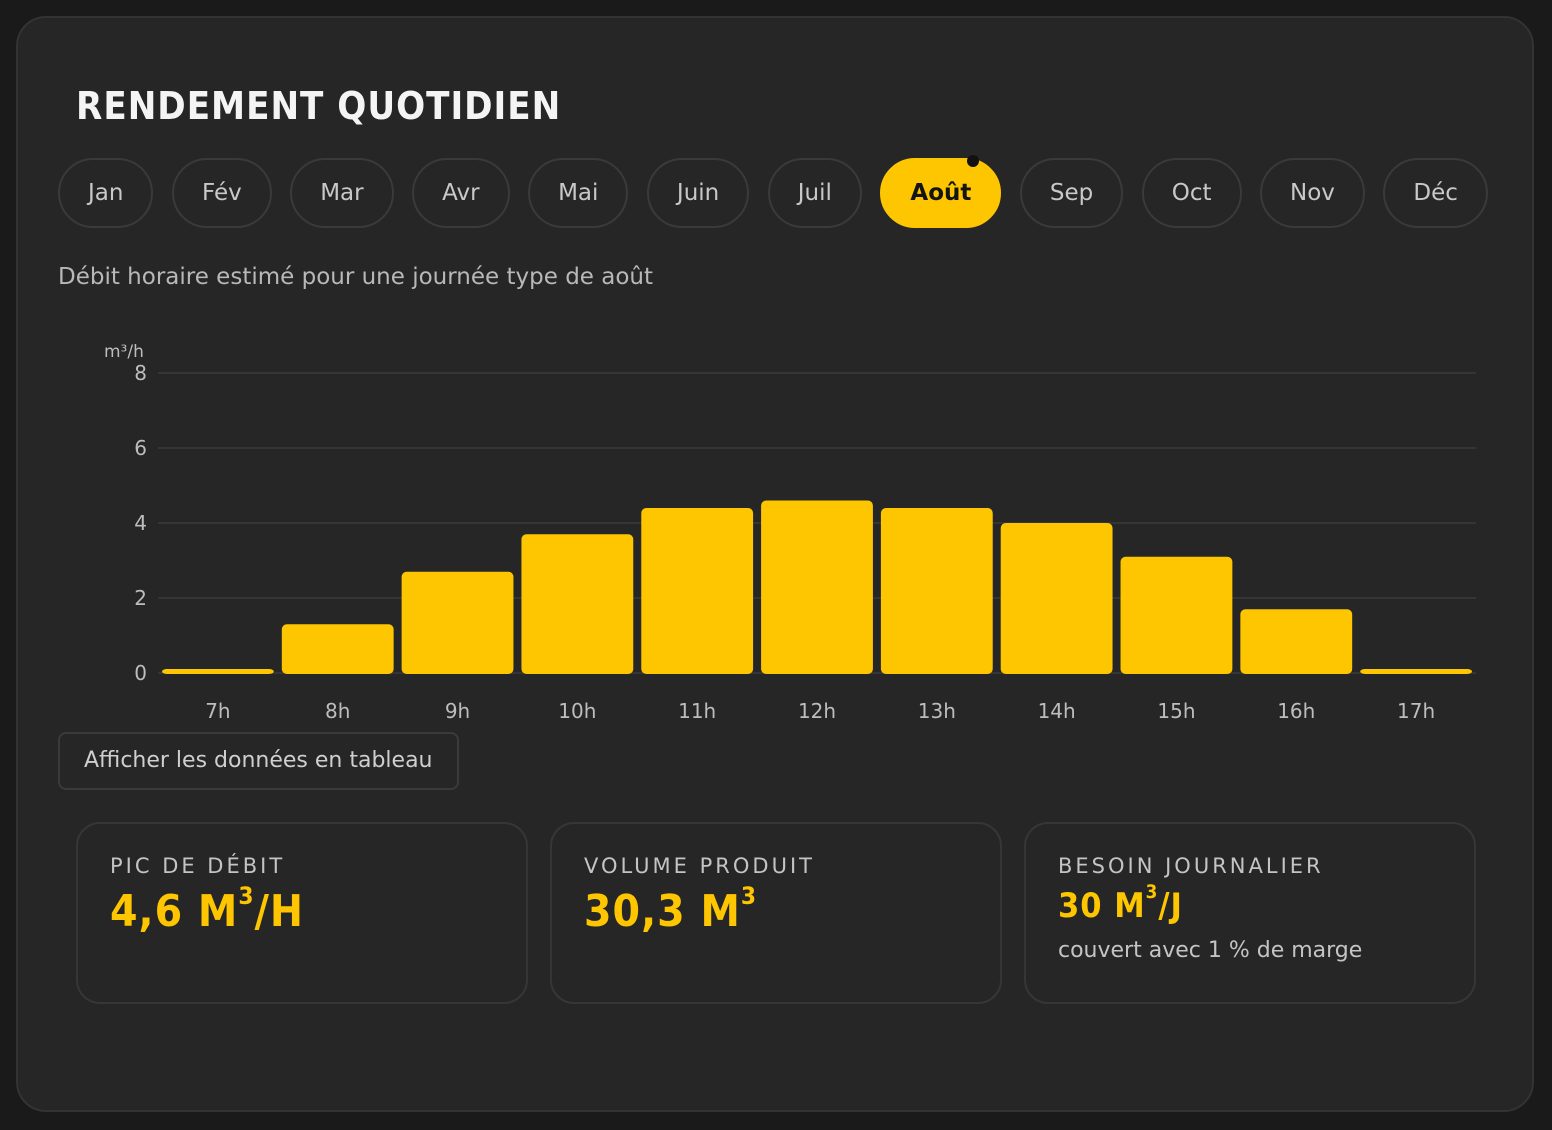  I want to click on indicator-dot, so click(973, 161).